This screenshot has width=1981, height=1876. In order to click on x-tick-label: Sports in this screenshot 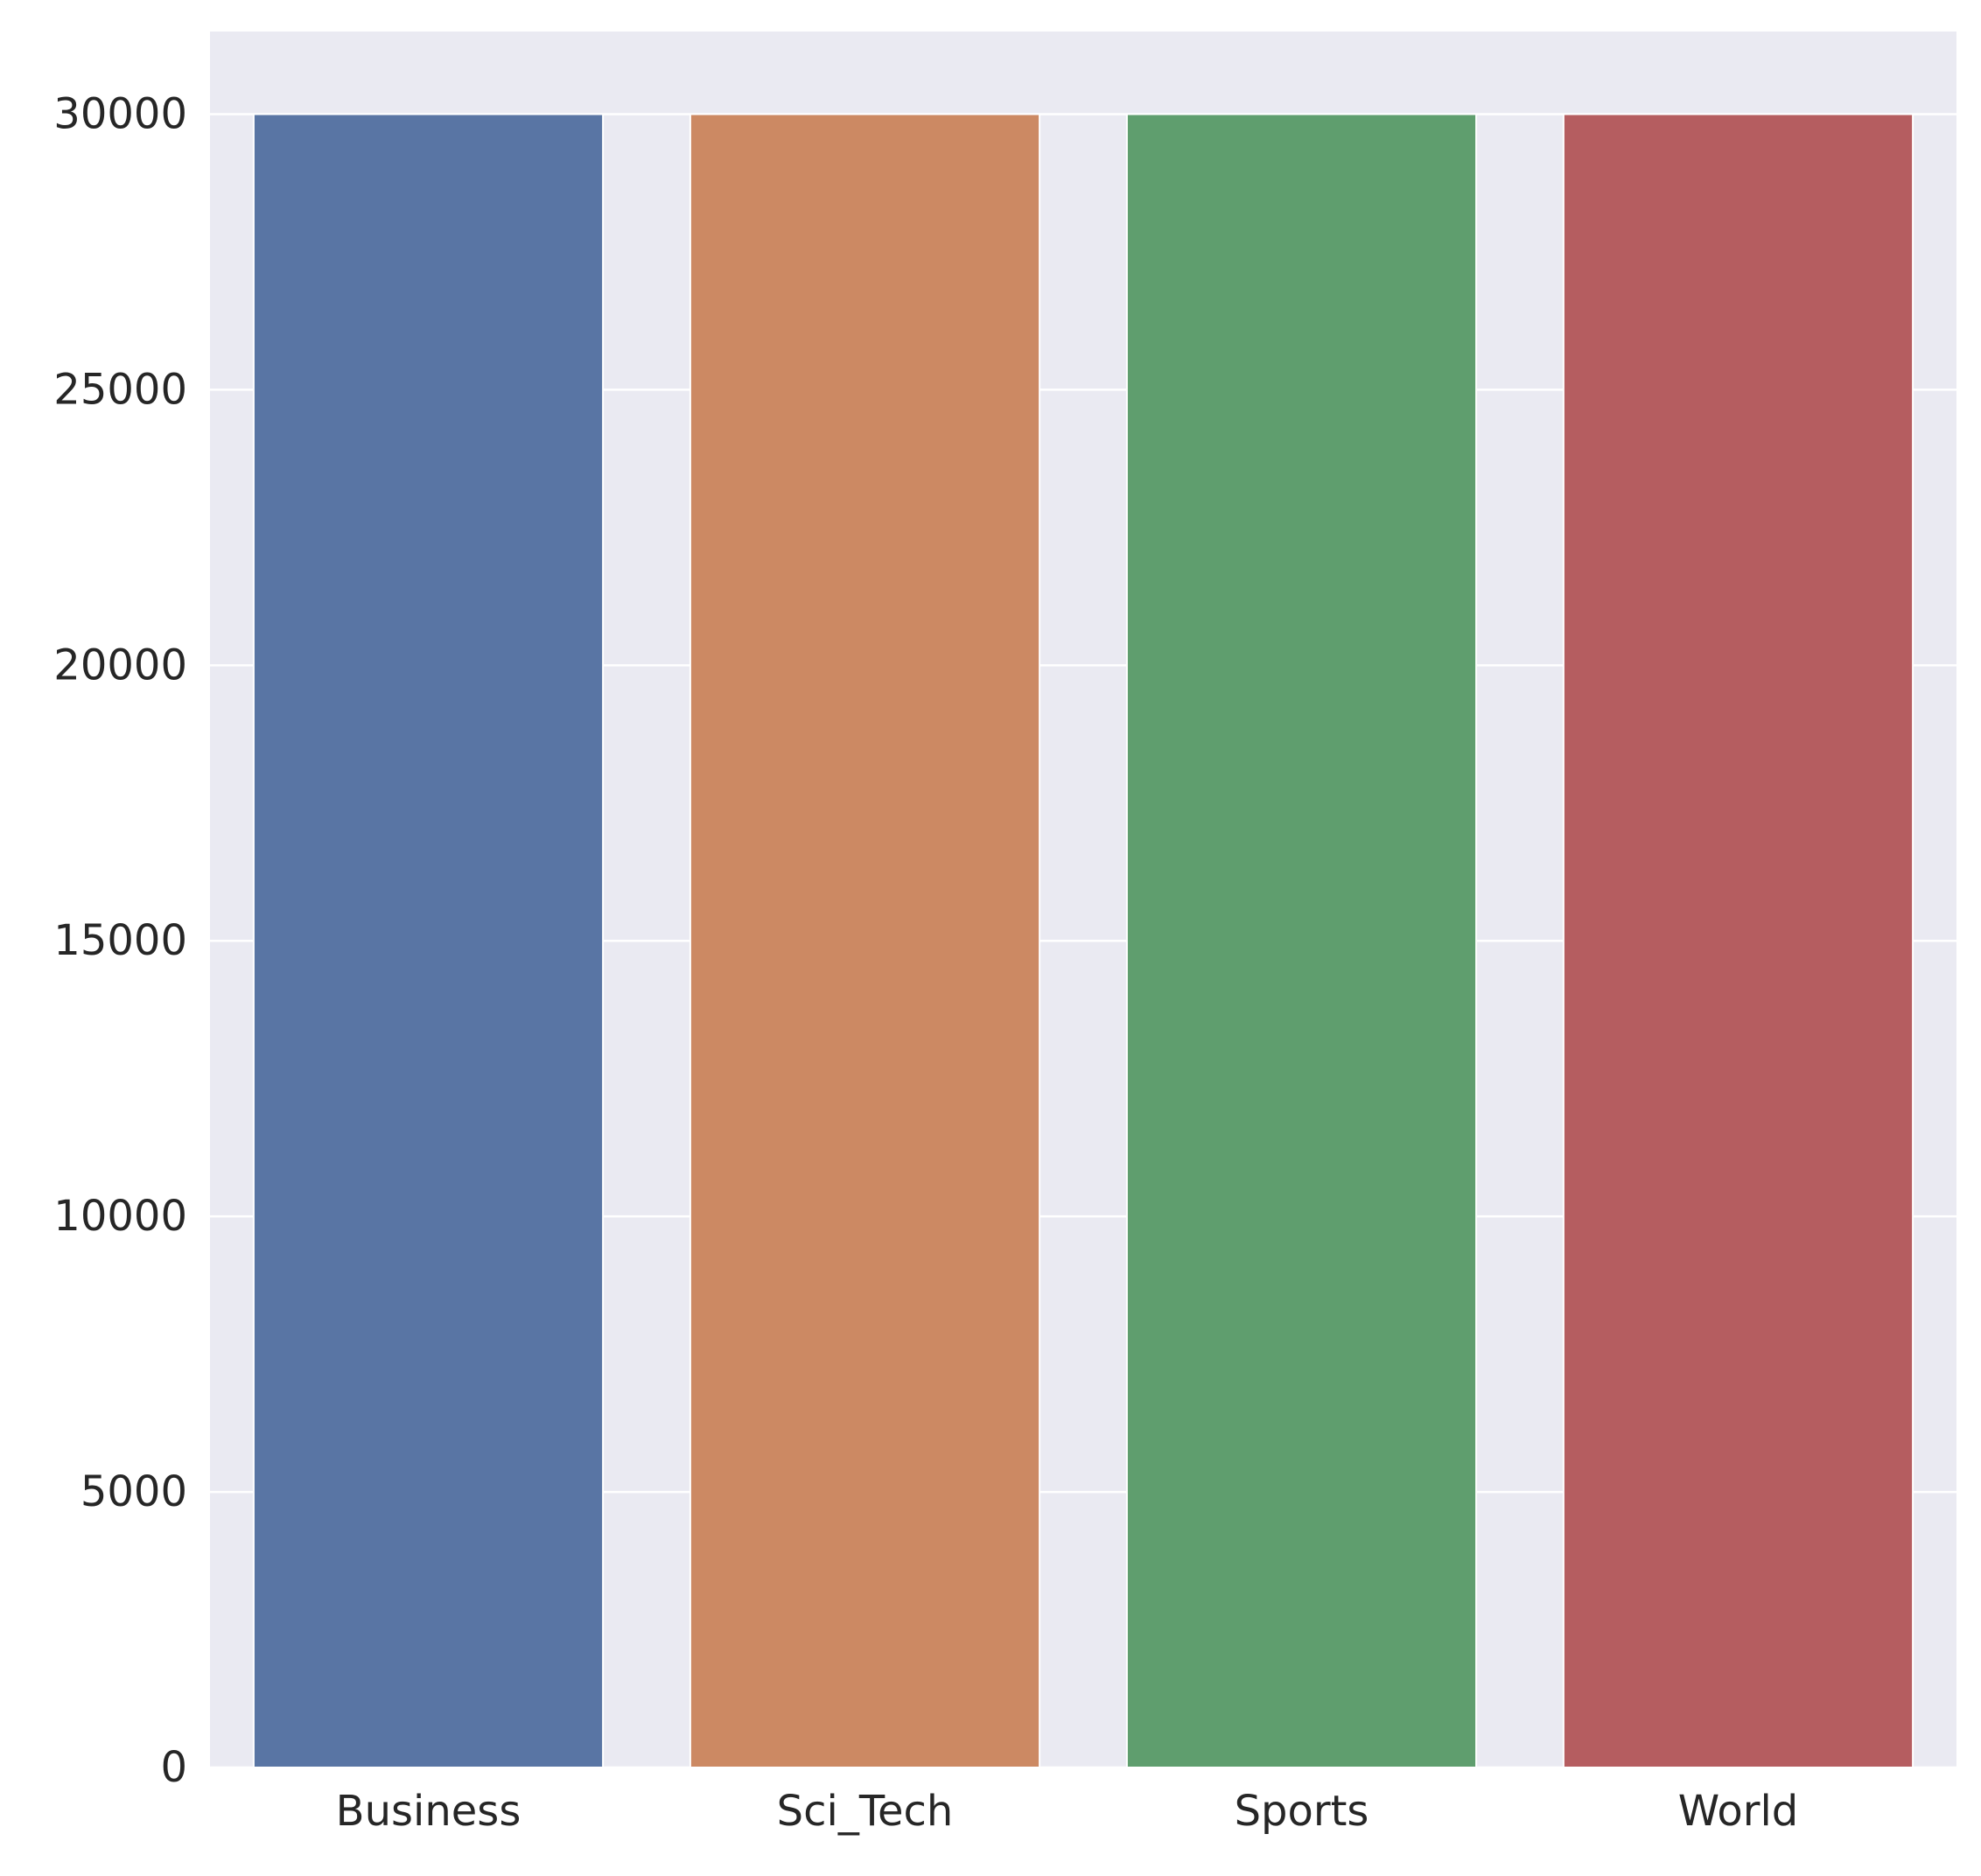, I will do `click(1302, 1811)`.